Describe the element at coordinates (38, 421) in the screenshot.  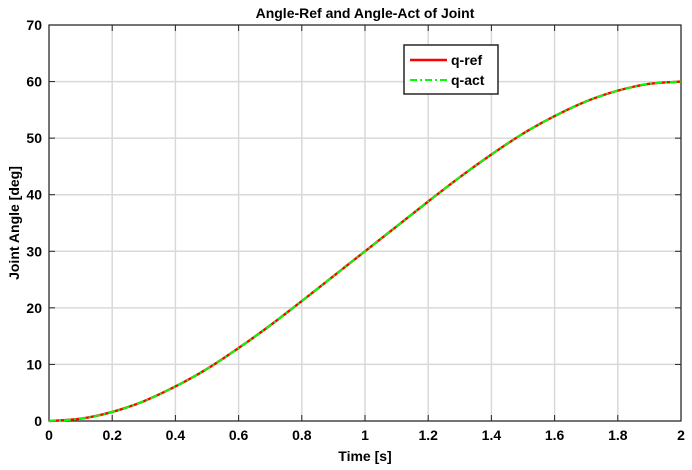
I see `y-tick-label: 0` at that location.